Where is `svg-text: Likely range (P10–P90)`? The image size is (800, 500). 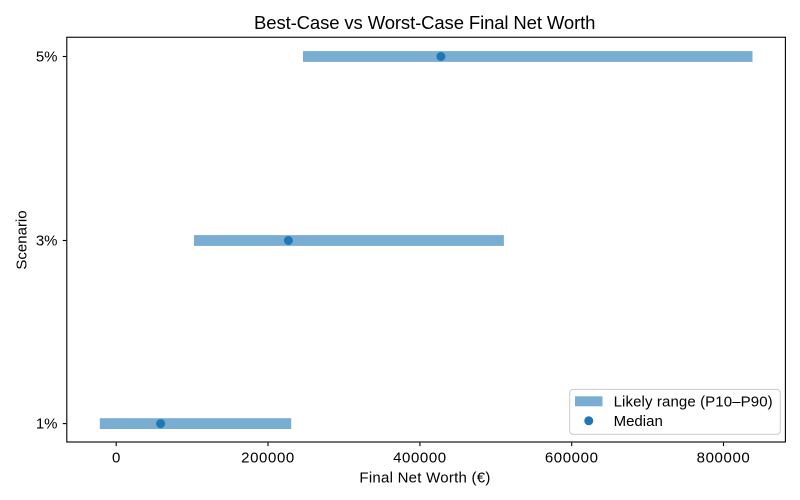
svg-text: Likely range (P10–P90) is located at coordinates (693, 401).